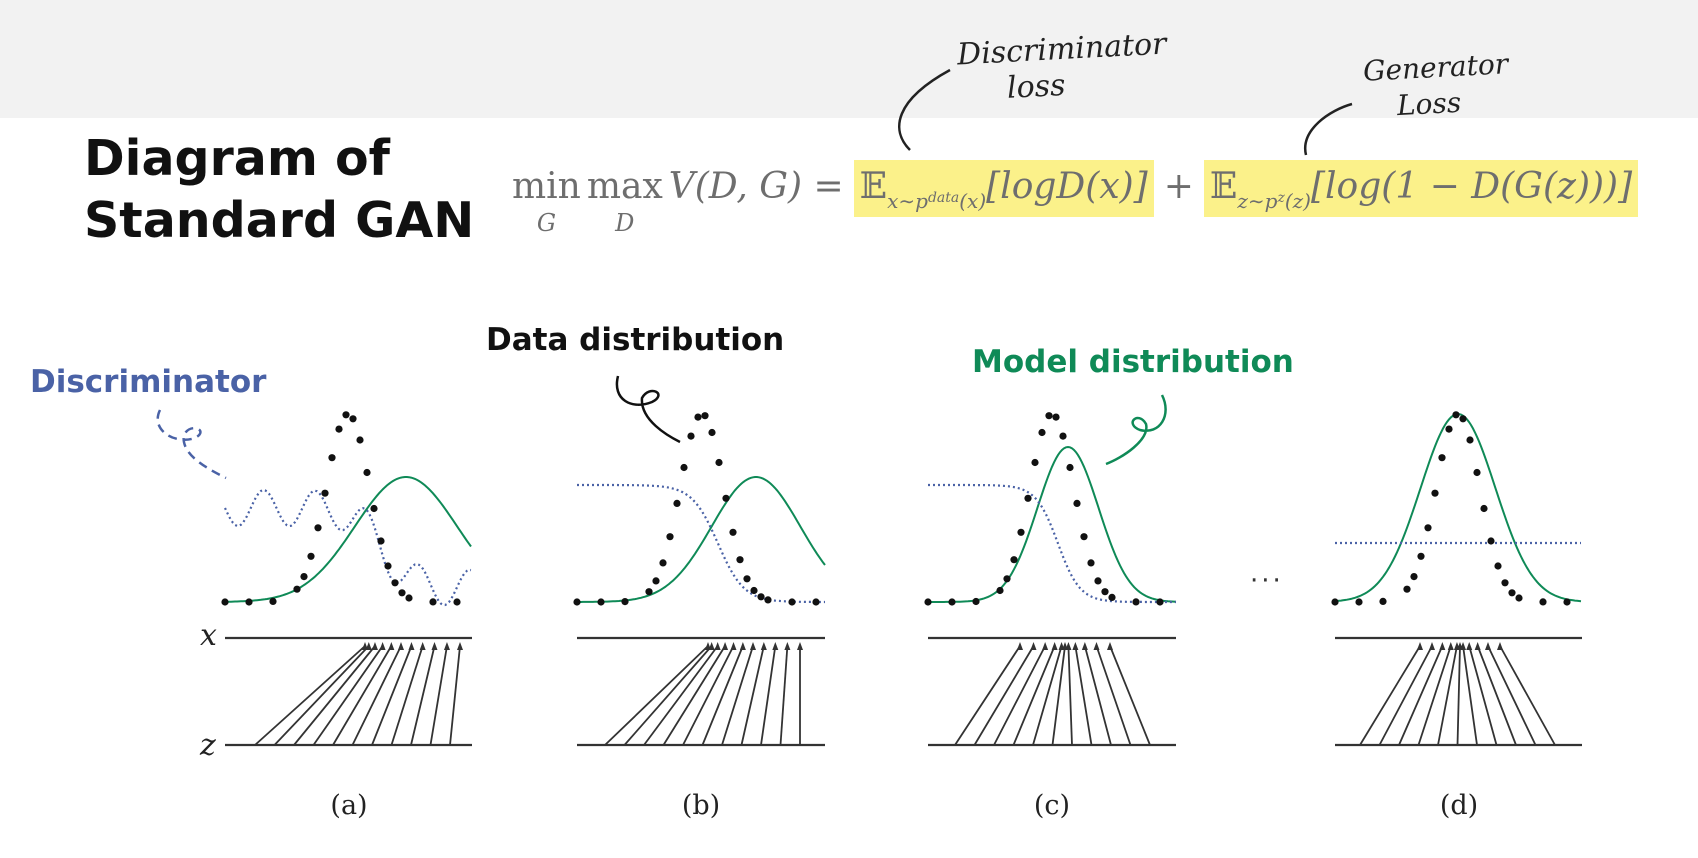 Image resolution: width=1698 pixels, height=858 pixels. Describe the element at coordinates (1136, 430) in the screenshot. I see `model-label-pointer` at that location.